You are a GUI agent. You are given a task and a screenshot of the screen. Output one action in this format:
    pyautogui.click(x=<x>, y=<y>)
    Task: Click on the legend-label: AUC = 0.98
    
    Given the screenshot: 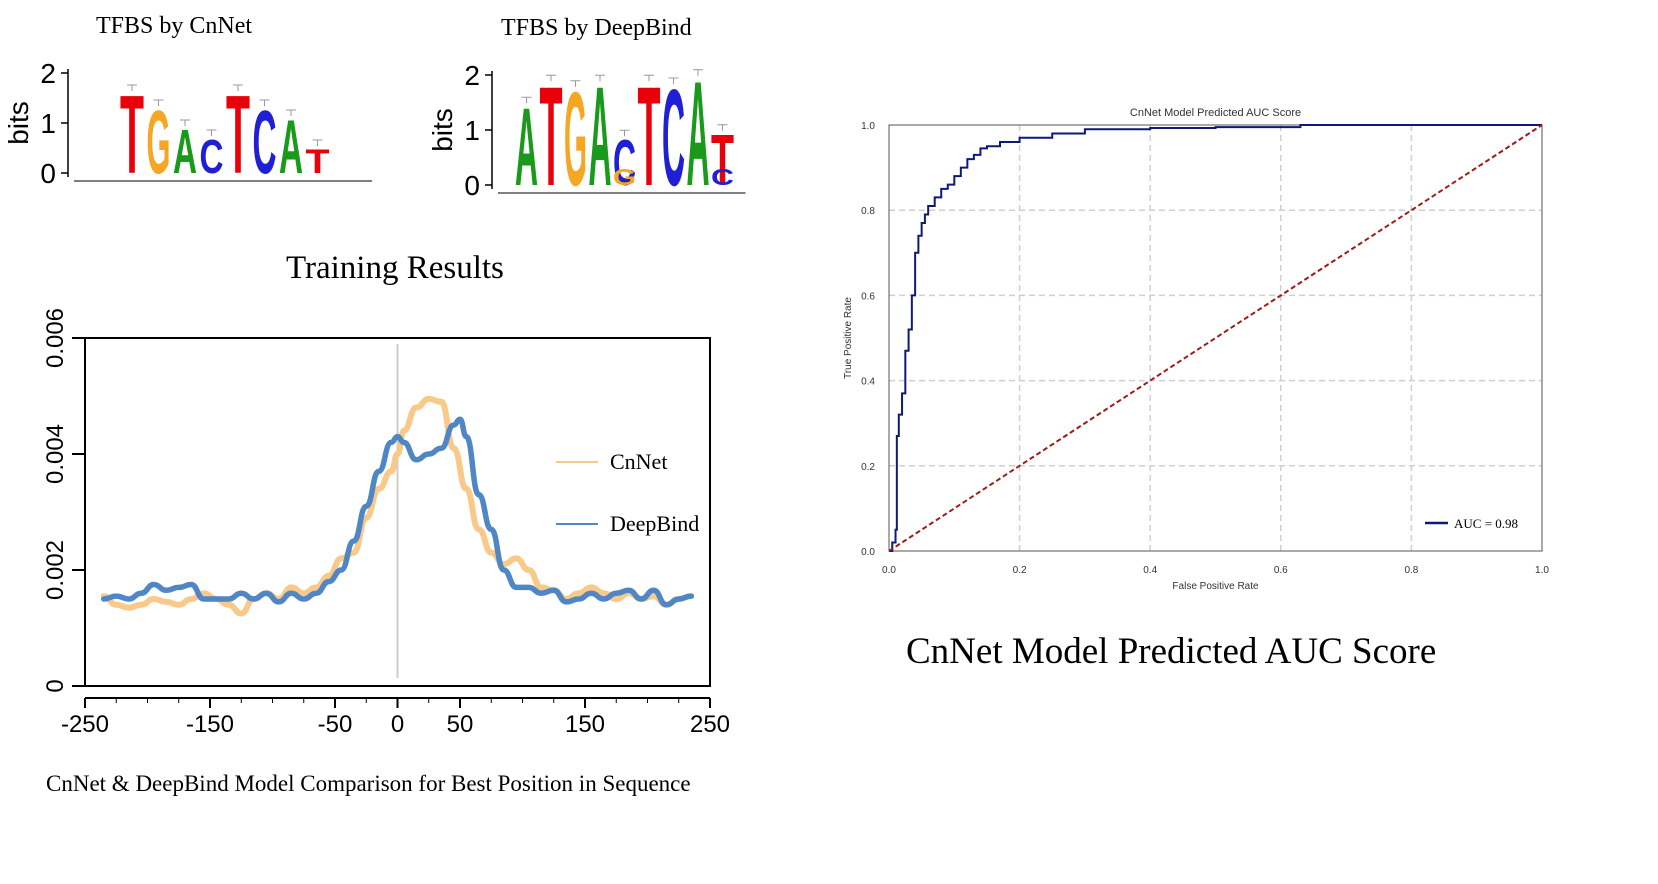 What is the action you would take?
    pyautogui.click(x=1486, y=523)
    